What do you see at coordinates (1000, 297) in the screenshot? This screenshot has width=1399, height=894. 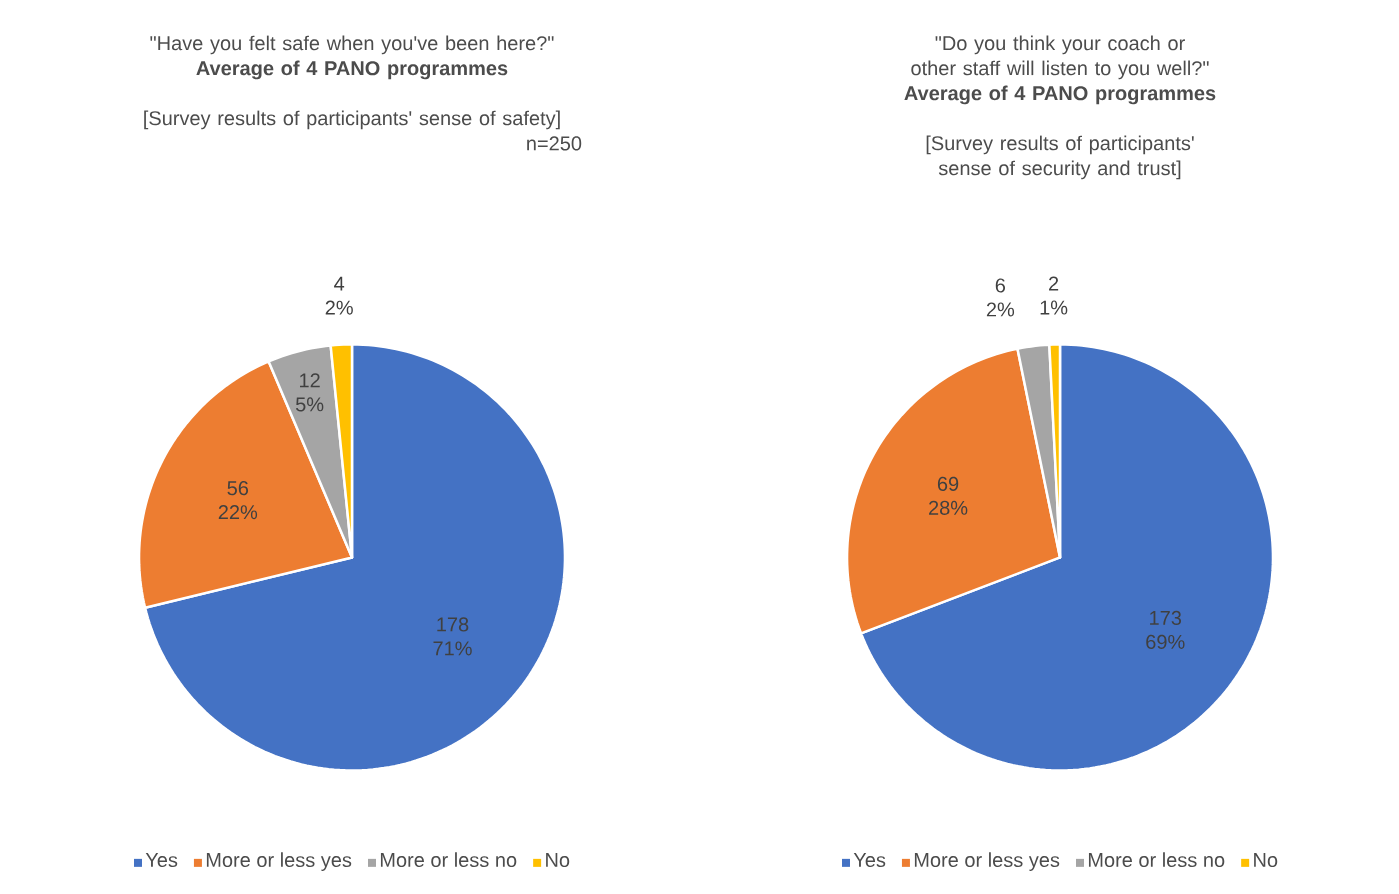 I see `data-label: 6 2%` at bounding box center [1000, 297].